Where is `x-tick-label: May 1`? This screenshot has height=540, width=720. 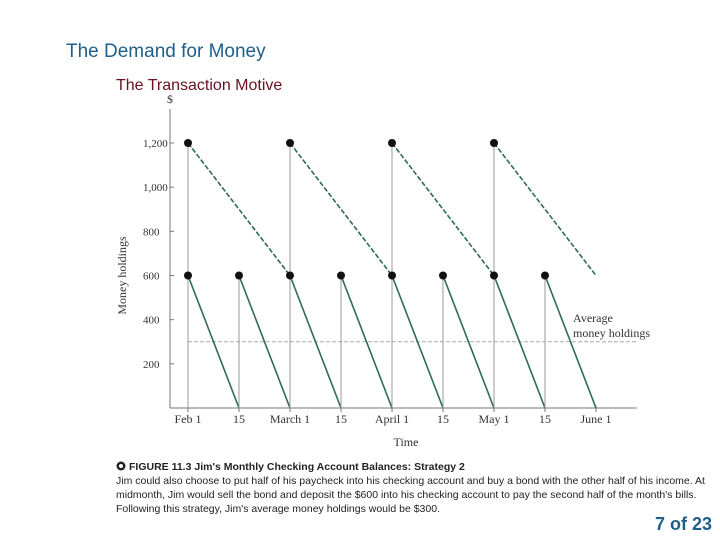 x-tick-label: May 1 is located at coordinates (494, 419).